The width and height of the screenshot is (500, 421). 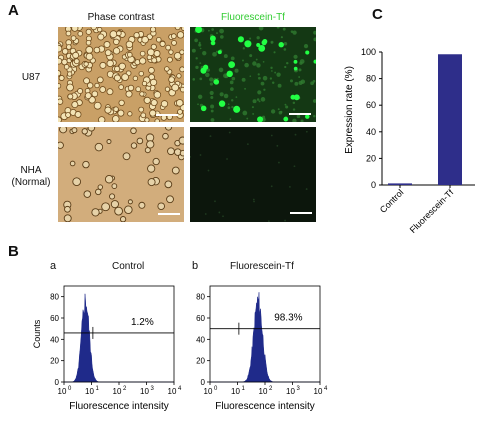 I want to click on y-tick-label: 80, so click(x=200, y=297).